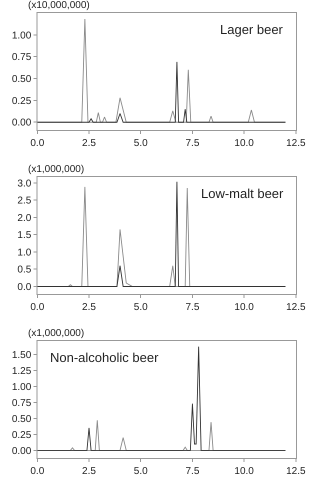 The width and height of the screenshot is (321, 477). What do you see at coordinates (105, 357) in the screenshot?
I see `text: Non-alcoholic beer` at bounding box center [105, 357].